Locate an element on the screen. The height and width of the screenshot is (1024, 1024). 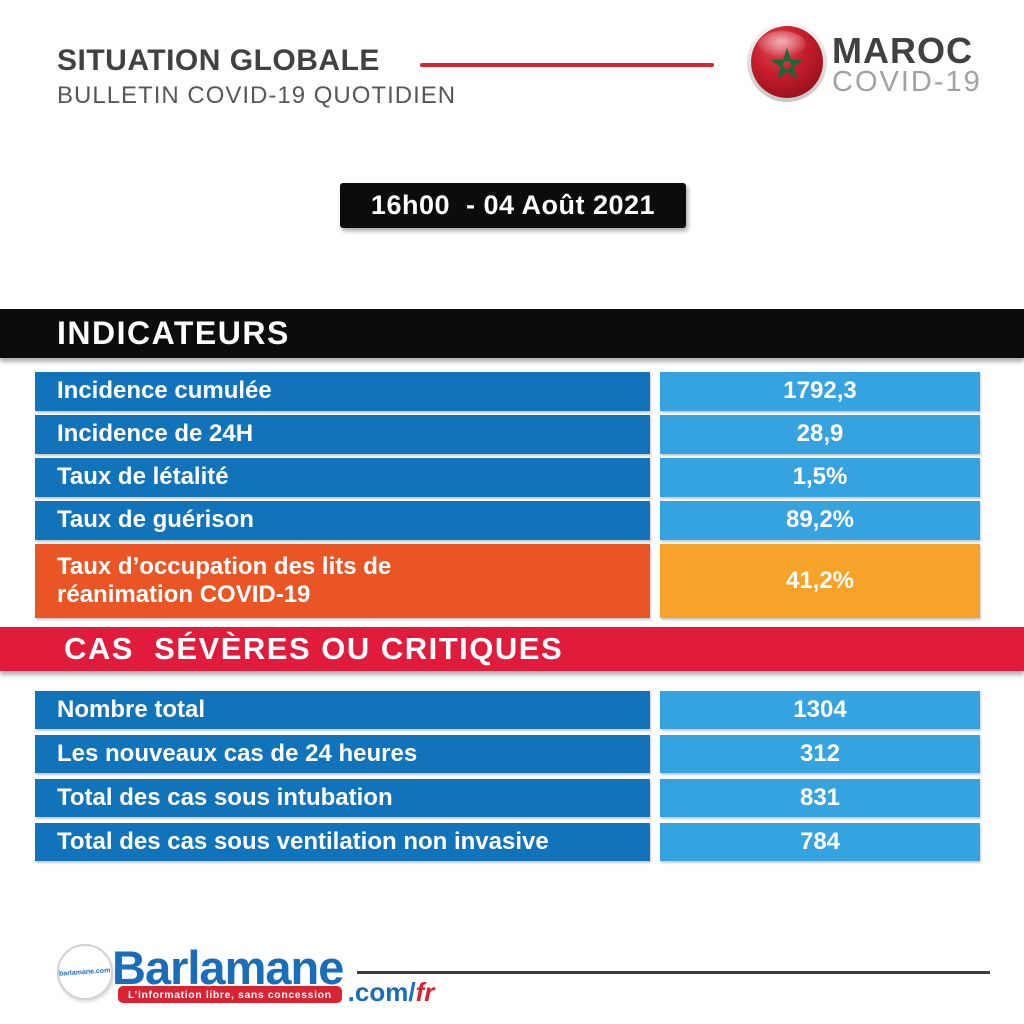
datetime-banner: 16h00 - 04 Août 2021 is located at coordinates (513, 205).